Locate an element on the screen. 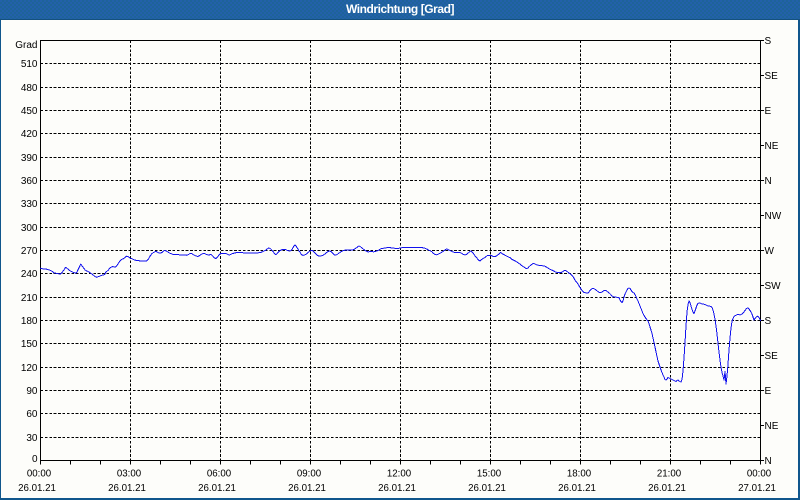 The image size is (800, 500). svg-text: 0 is located at coordinates (35, 459).